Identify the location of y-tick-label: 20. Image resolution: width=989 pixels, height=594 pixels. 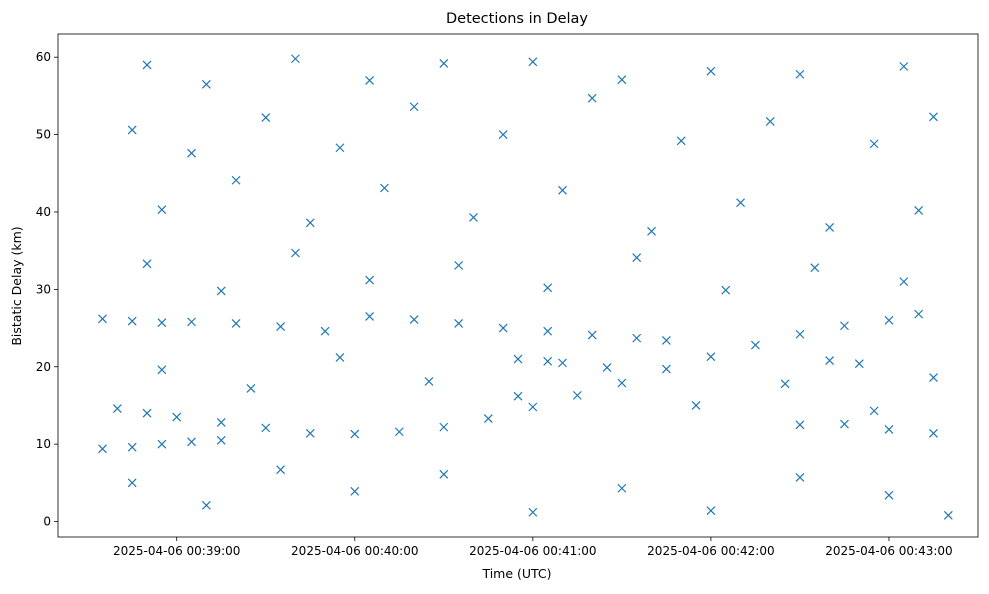
(43, 367).